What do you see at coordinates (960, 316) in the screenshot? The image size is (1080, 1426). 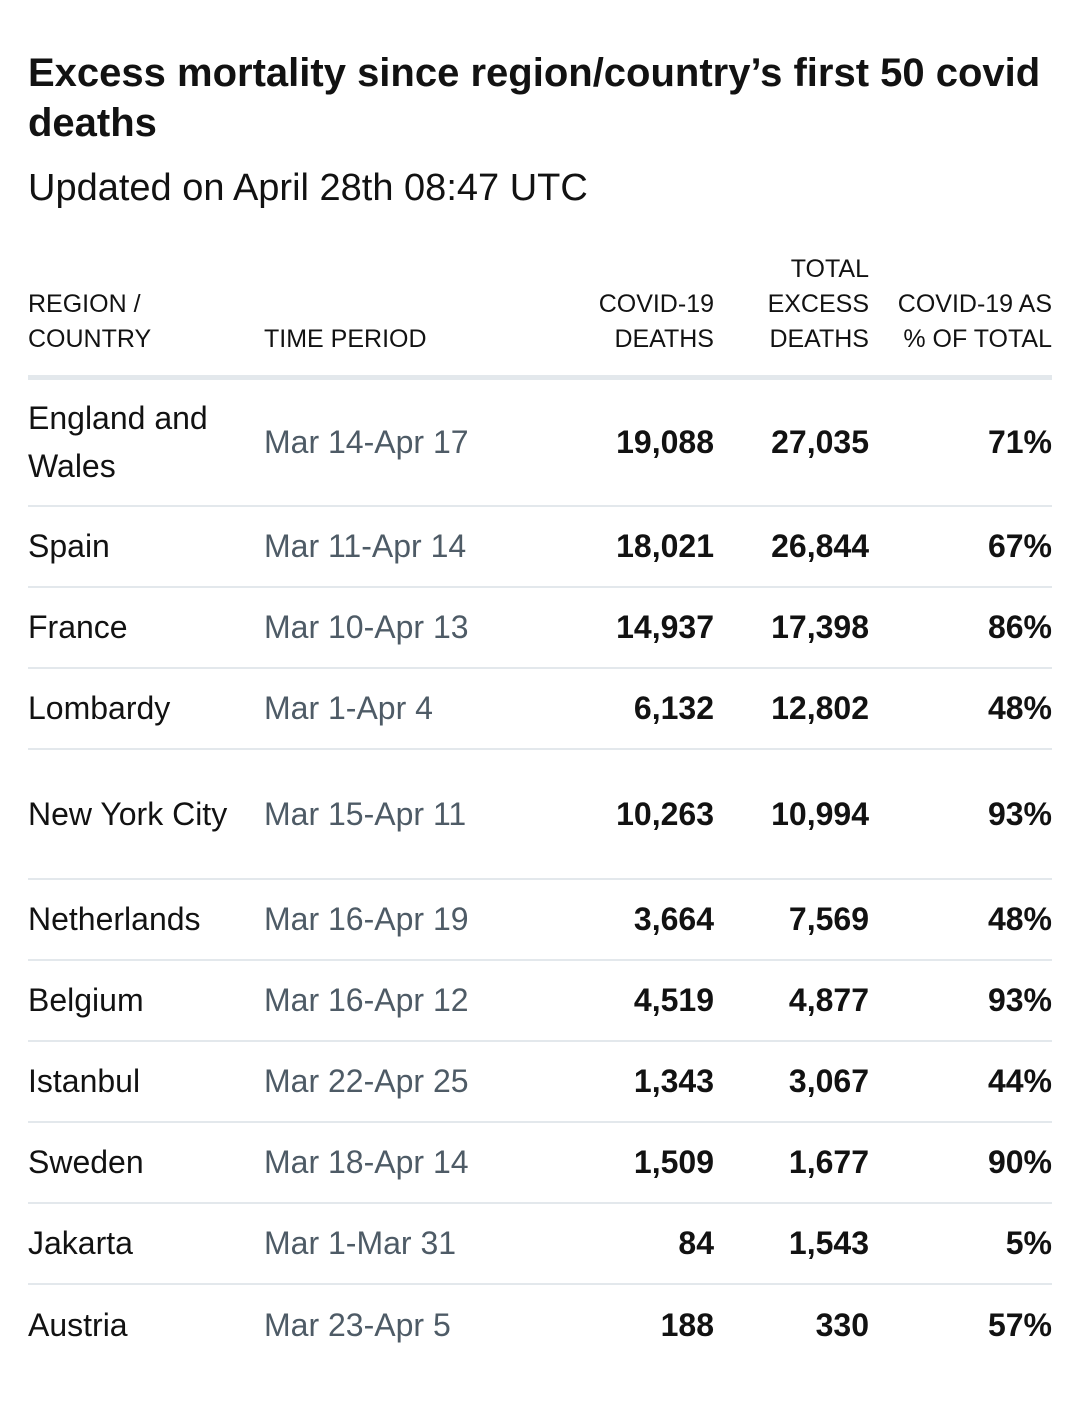 I see `column-header-covid-share: COVID-19 AS % OF TOTAL` at bounding box center [960, 316].